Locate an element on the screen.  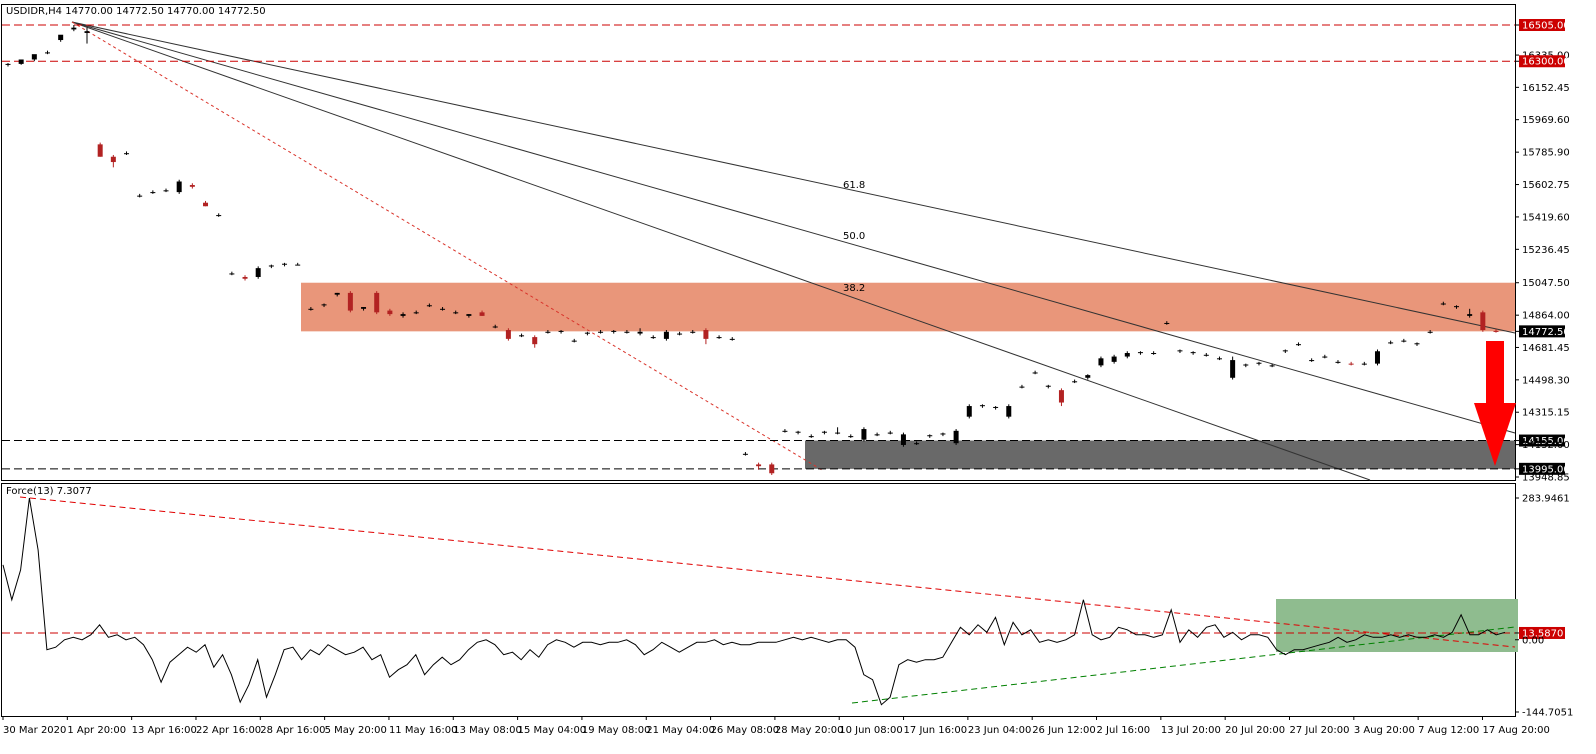
price-tag-label: 14155.00 is located at coordinates (1546, 441).